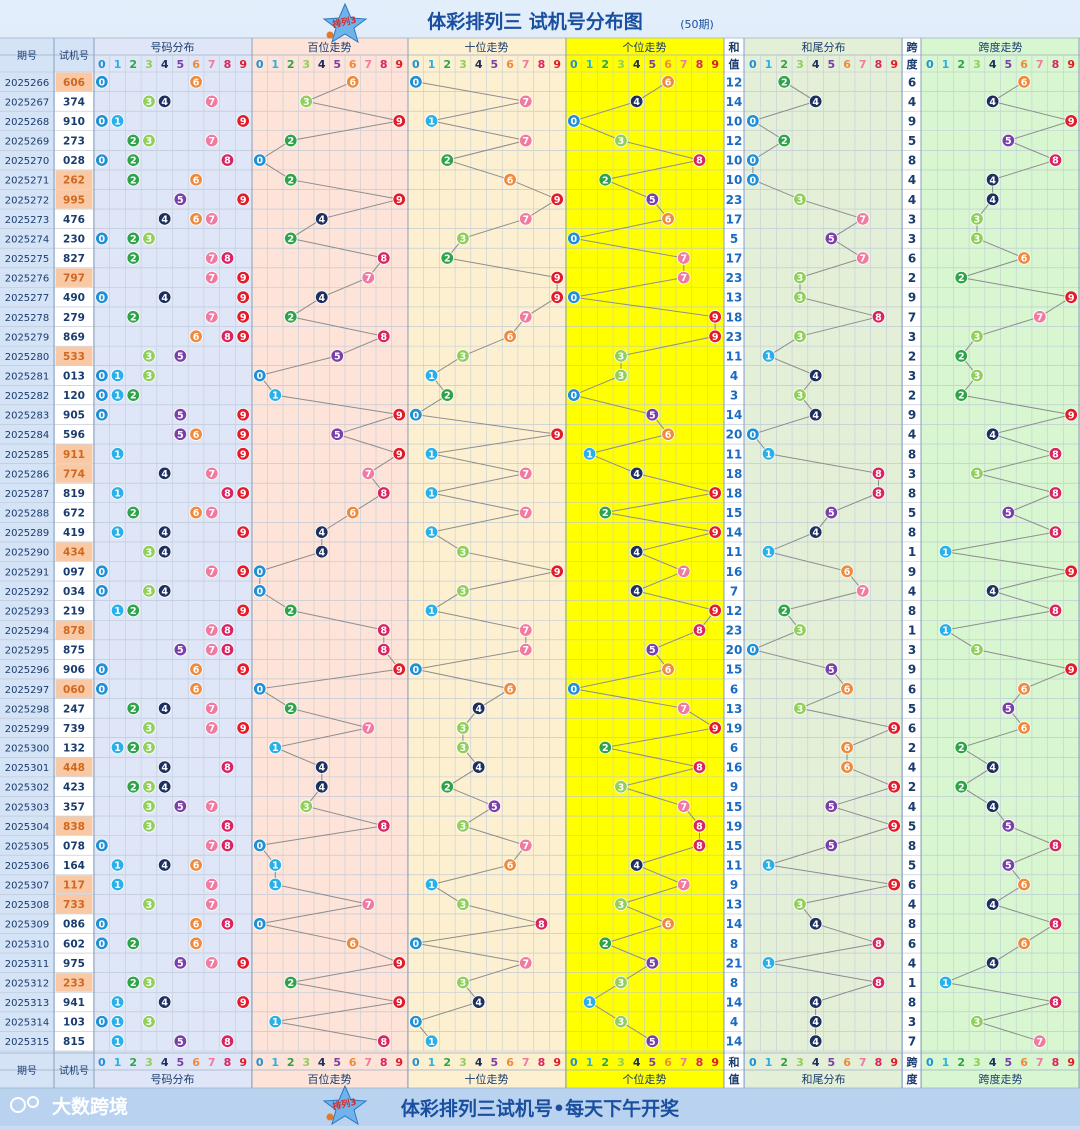 The width and height of the screenshot is (1080, 1130). Describe the element at coordinates (27, 494) in the screenshot. I see `period-cell: 2025287` at that location.